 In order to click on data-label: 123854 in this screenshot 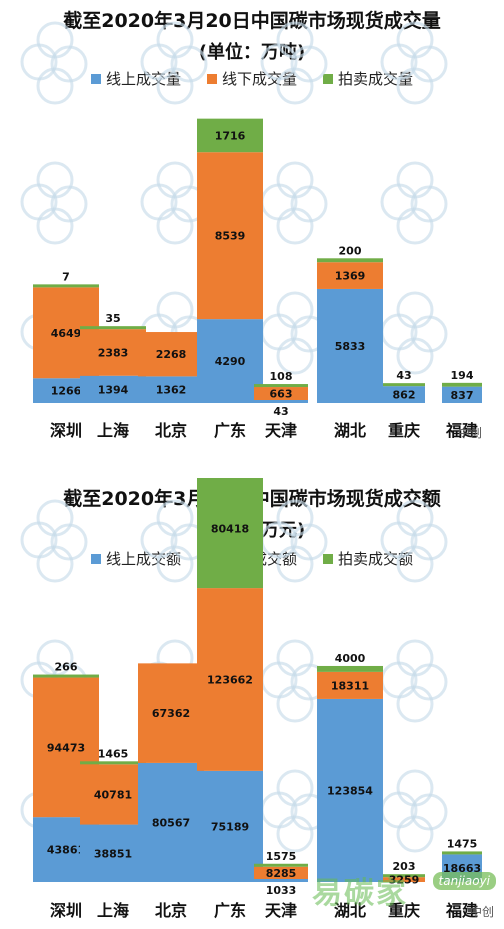, I will do `click(350, 790)`.